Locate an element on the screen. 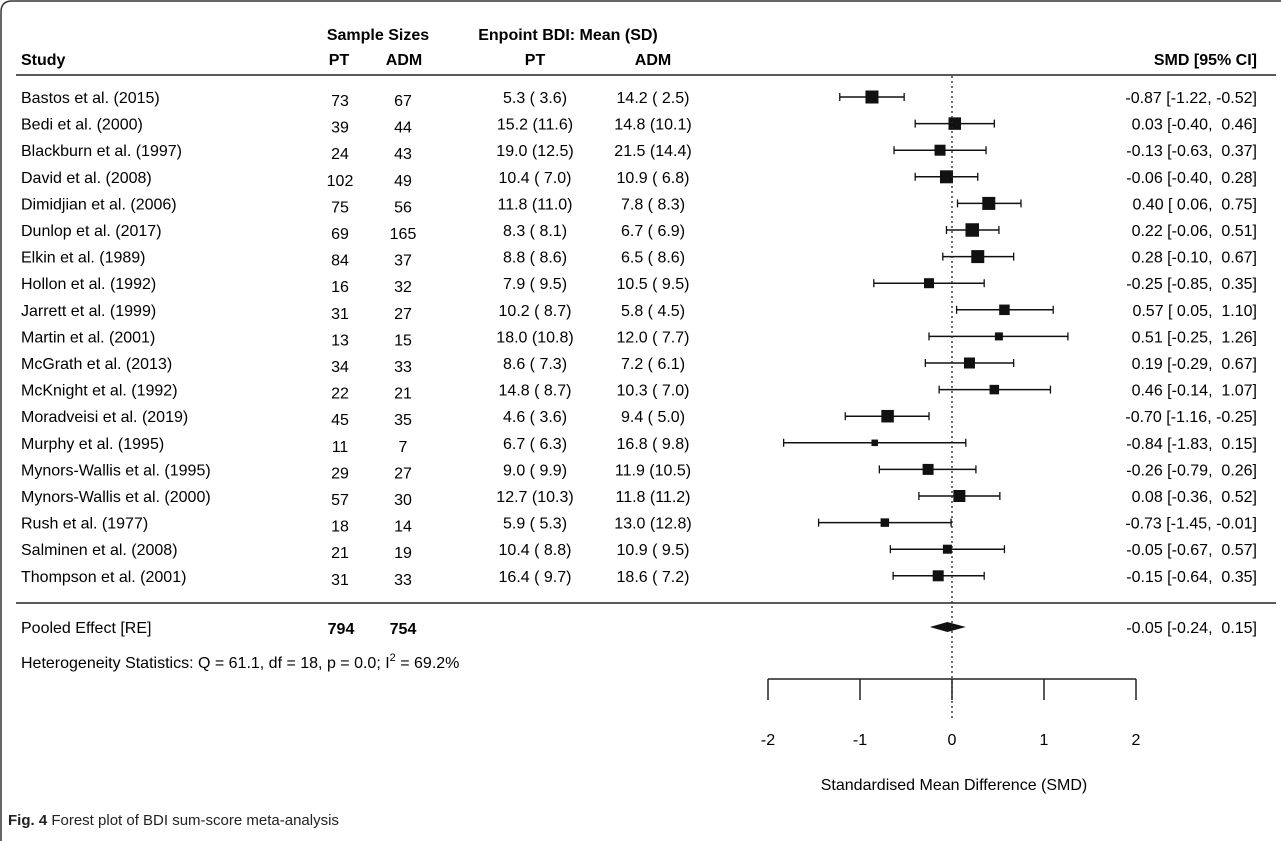 The width and height of the screenshot is (1281, 841). study-mean-pt: 14.8 ( 8.7) is located at coordinates (535, 391).